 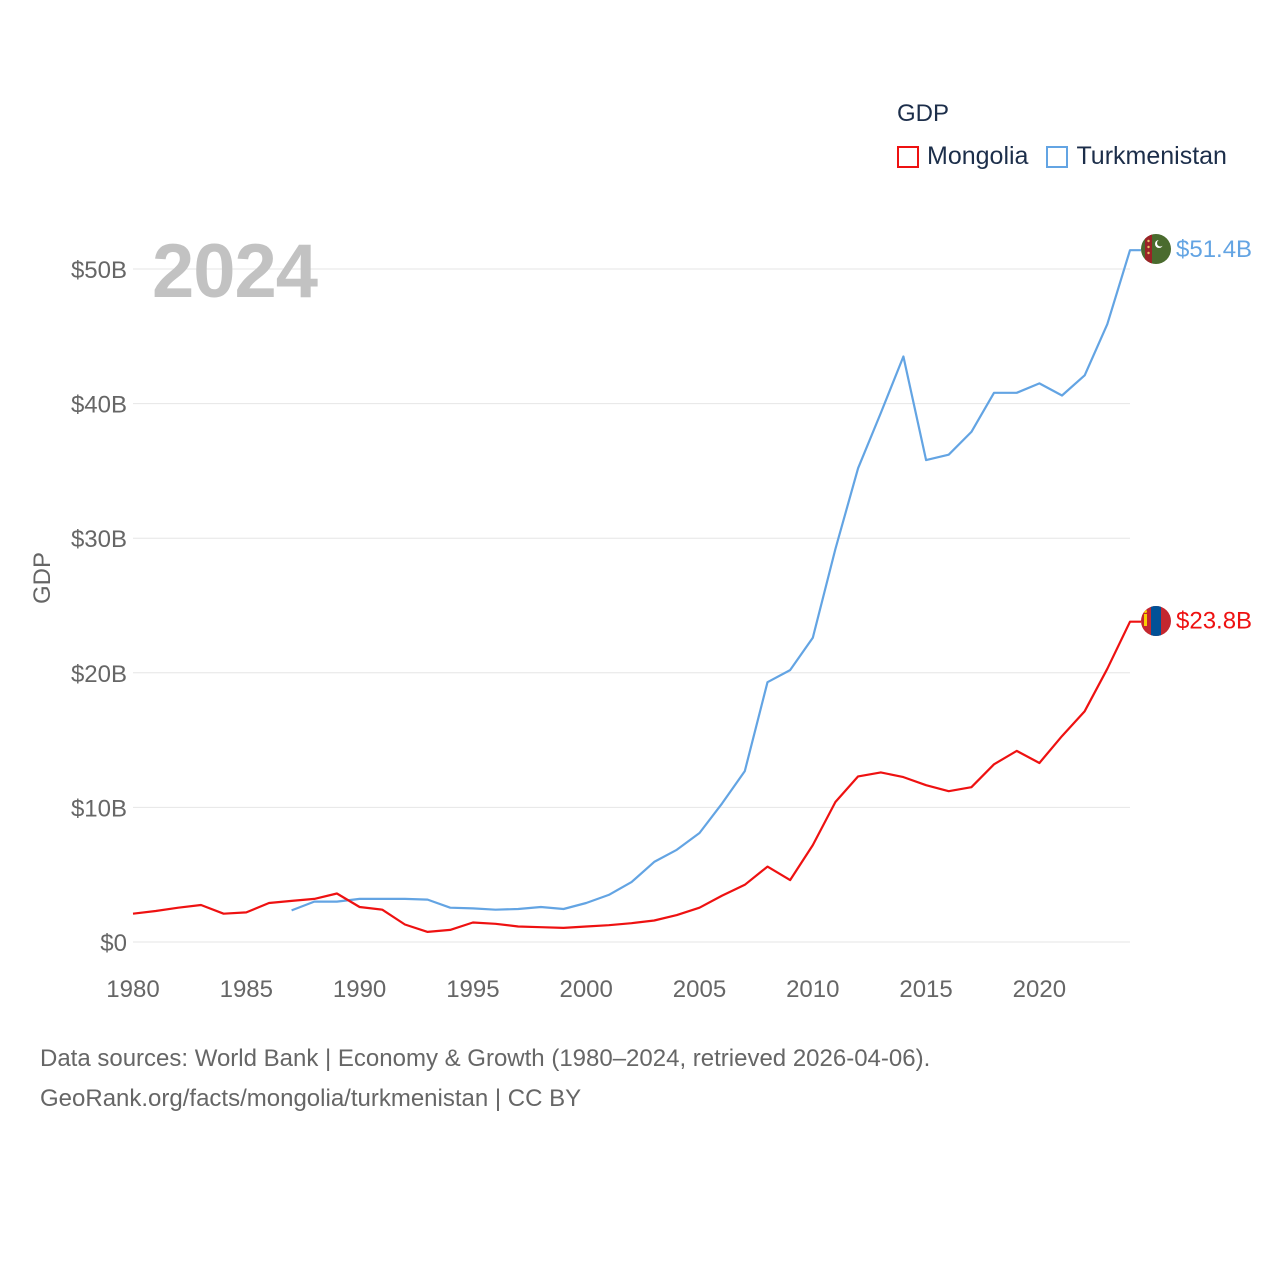 I want to click on end-value-labels: $51.4B $23.8B, so click(x=1214, y=435).